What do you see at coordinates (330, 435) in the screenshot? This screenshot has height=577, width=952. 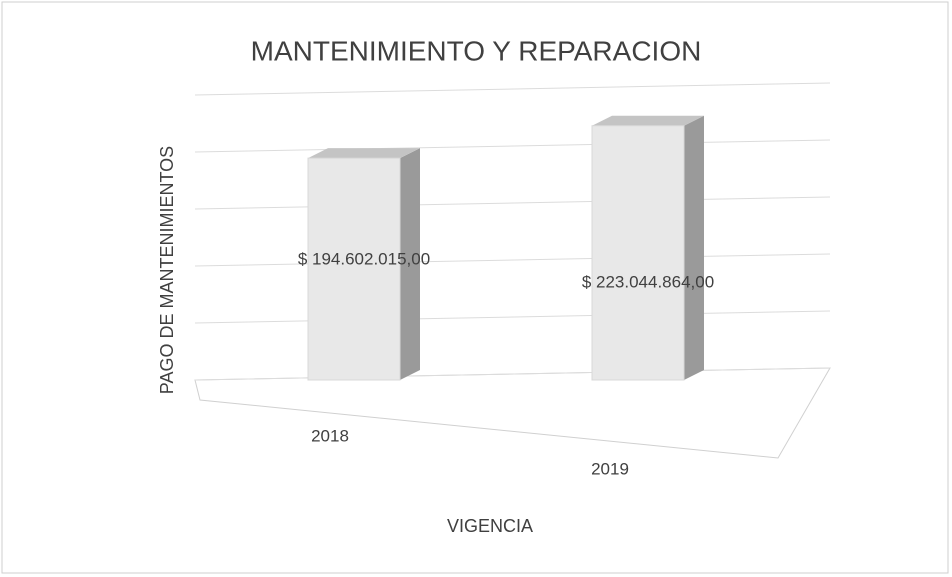 I see `x-tick-label: 2018` at bounding box center [330, 435].